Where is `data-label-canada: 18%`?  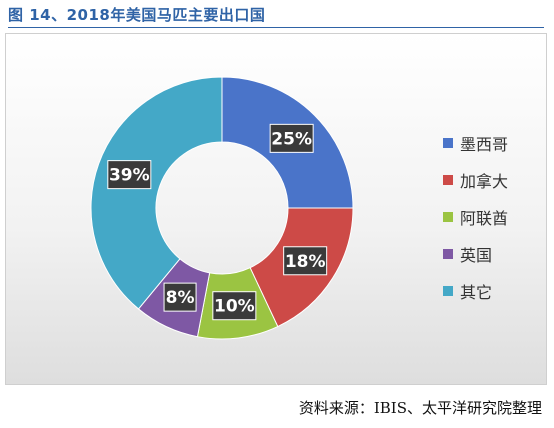
data-label-canada: 18% is located at coordinates (305, 261).